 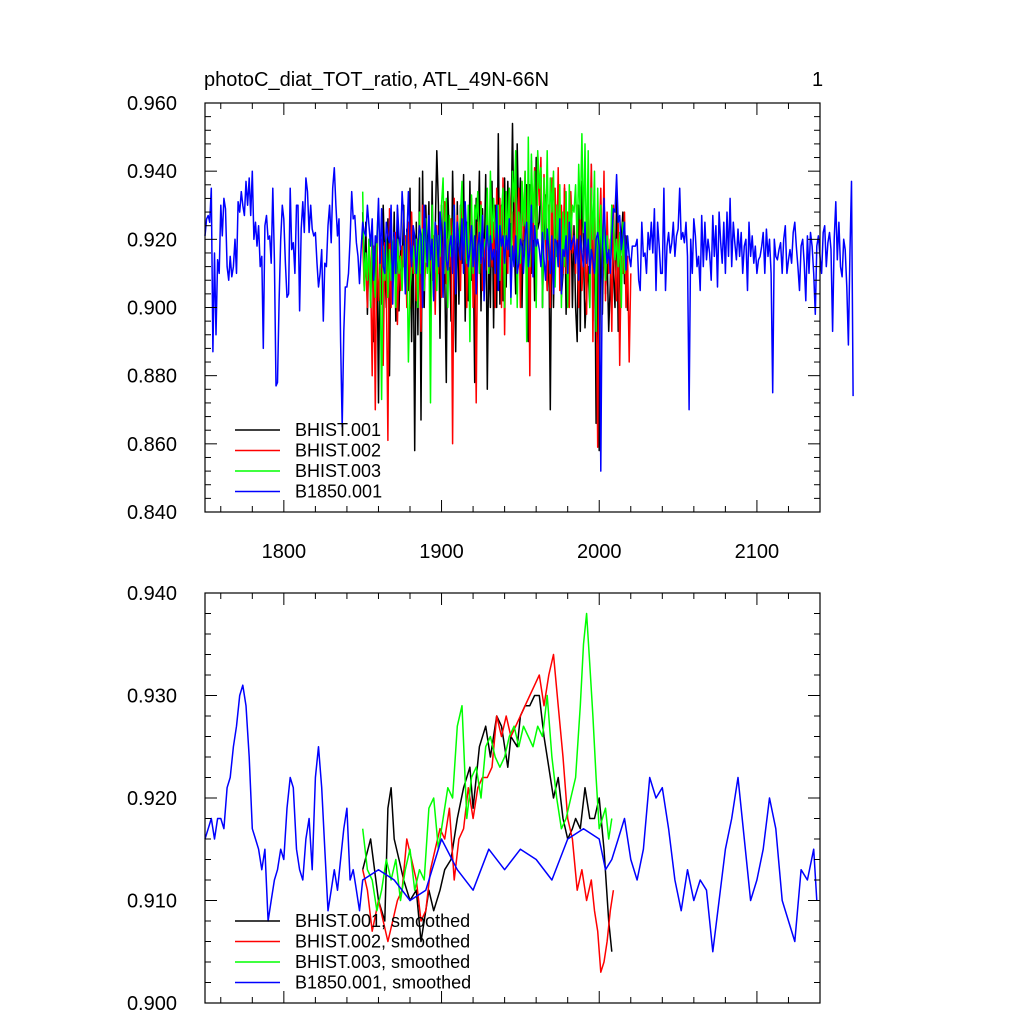 I want to click on chart-title: photoC_diat_TOT_ratio, ATL_49N-66N, so click(x=376, y=80).